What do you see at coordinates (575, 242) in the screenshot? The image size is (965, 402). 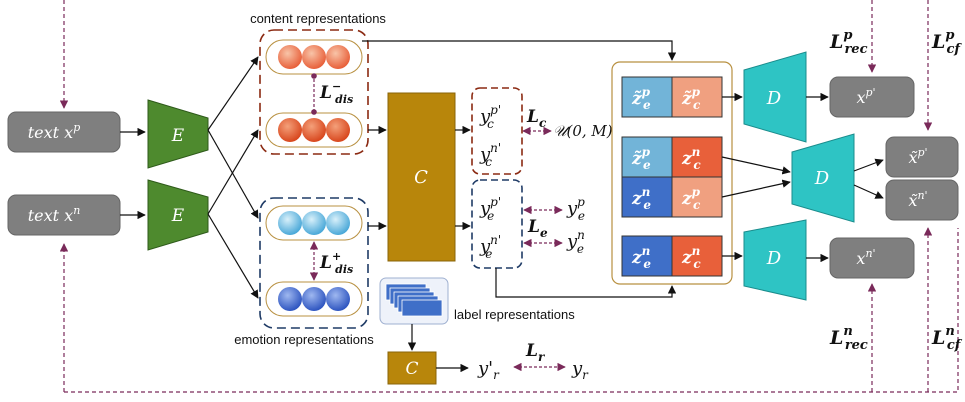 I see `target-ye-n: yn e` at bounding box center [575, 242].